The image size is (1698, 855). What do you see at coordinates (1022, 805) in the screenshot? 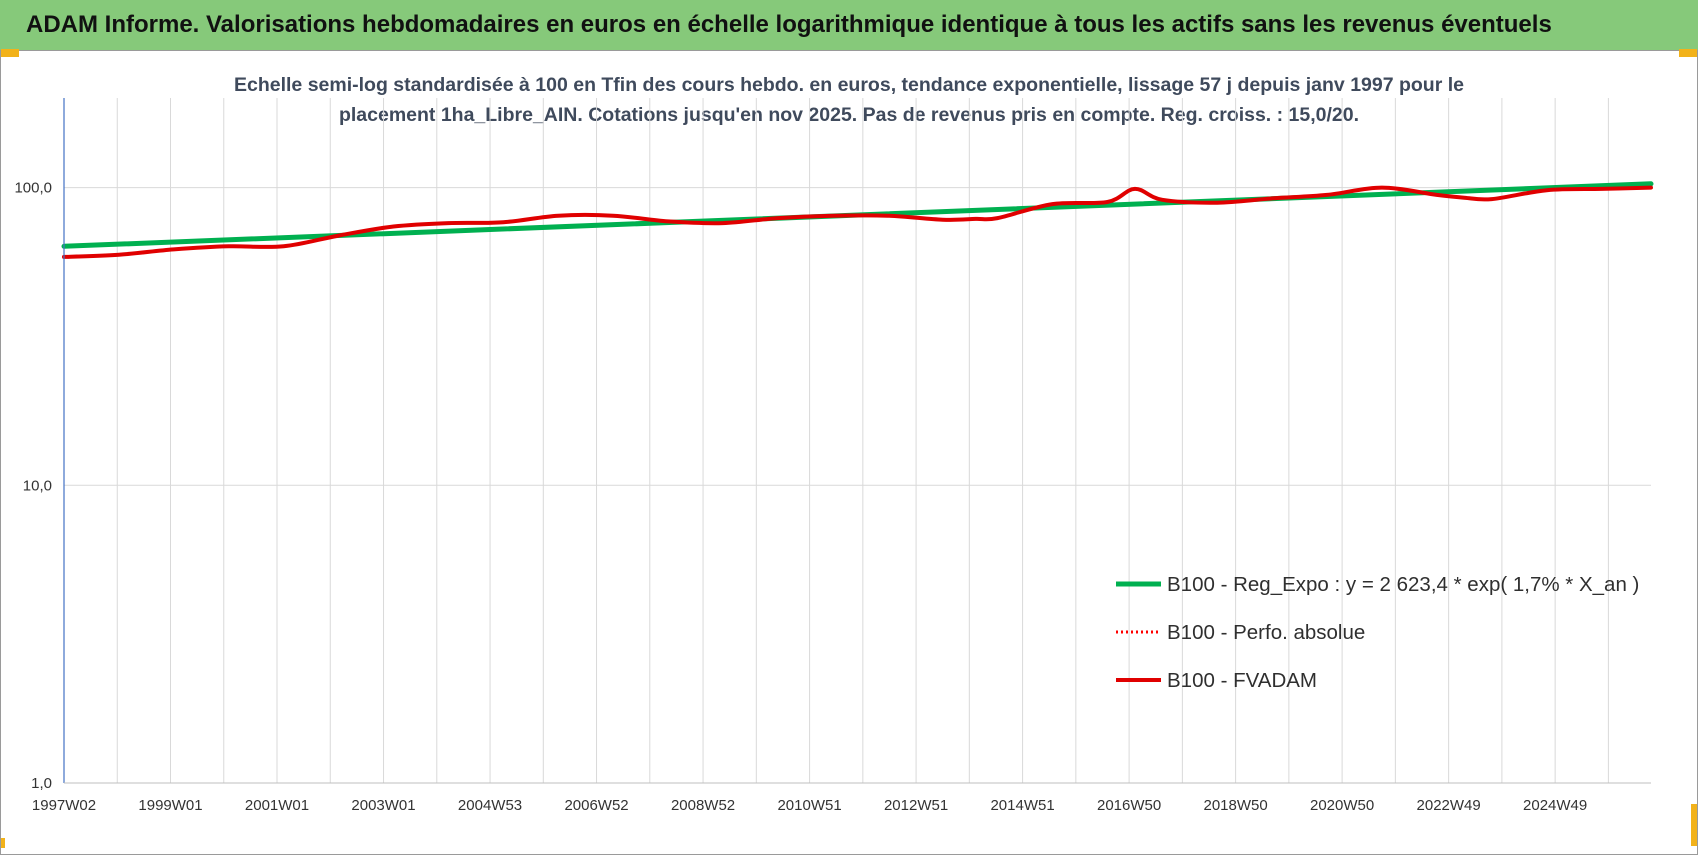
I see `x-tick-label: 2014W51` at bounding box center [1022, 805].